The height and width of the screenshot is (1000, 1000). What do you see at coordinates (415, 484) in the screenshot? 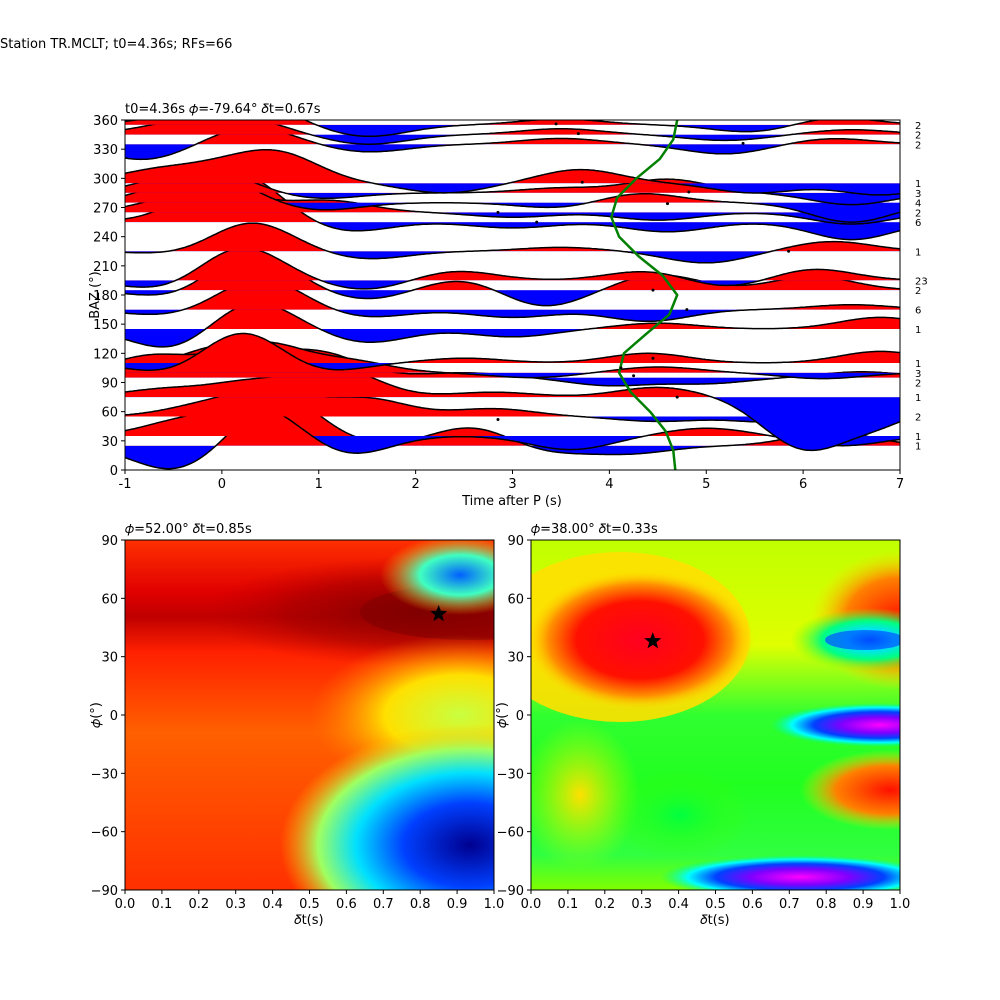
I see `x-tick-label: 2` at bounding box center [415, 484].